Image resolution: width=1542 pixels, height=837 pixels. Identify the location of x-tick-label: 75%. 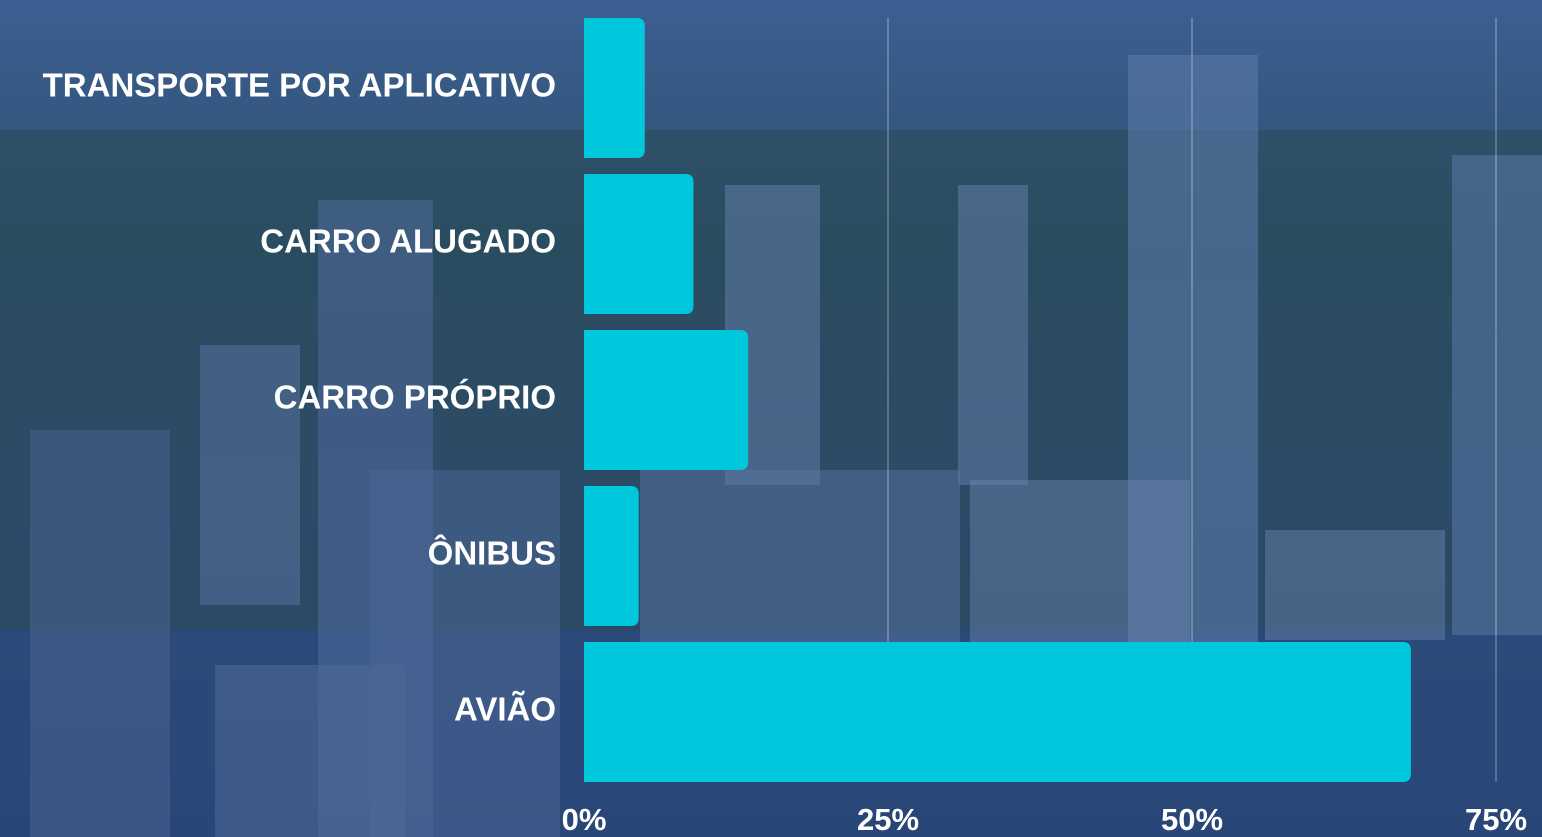
(1496, 819).